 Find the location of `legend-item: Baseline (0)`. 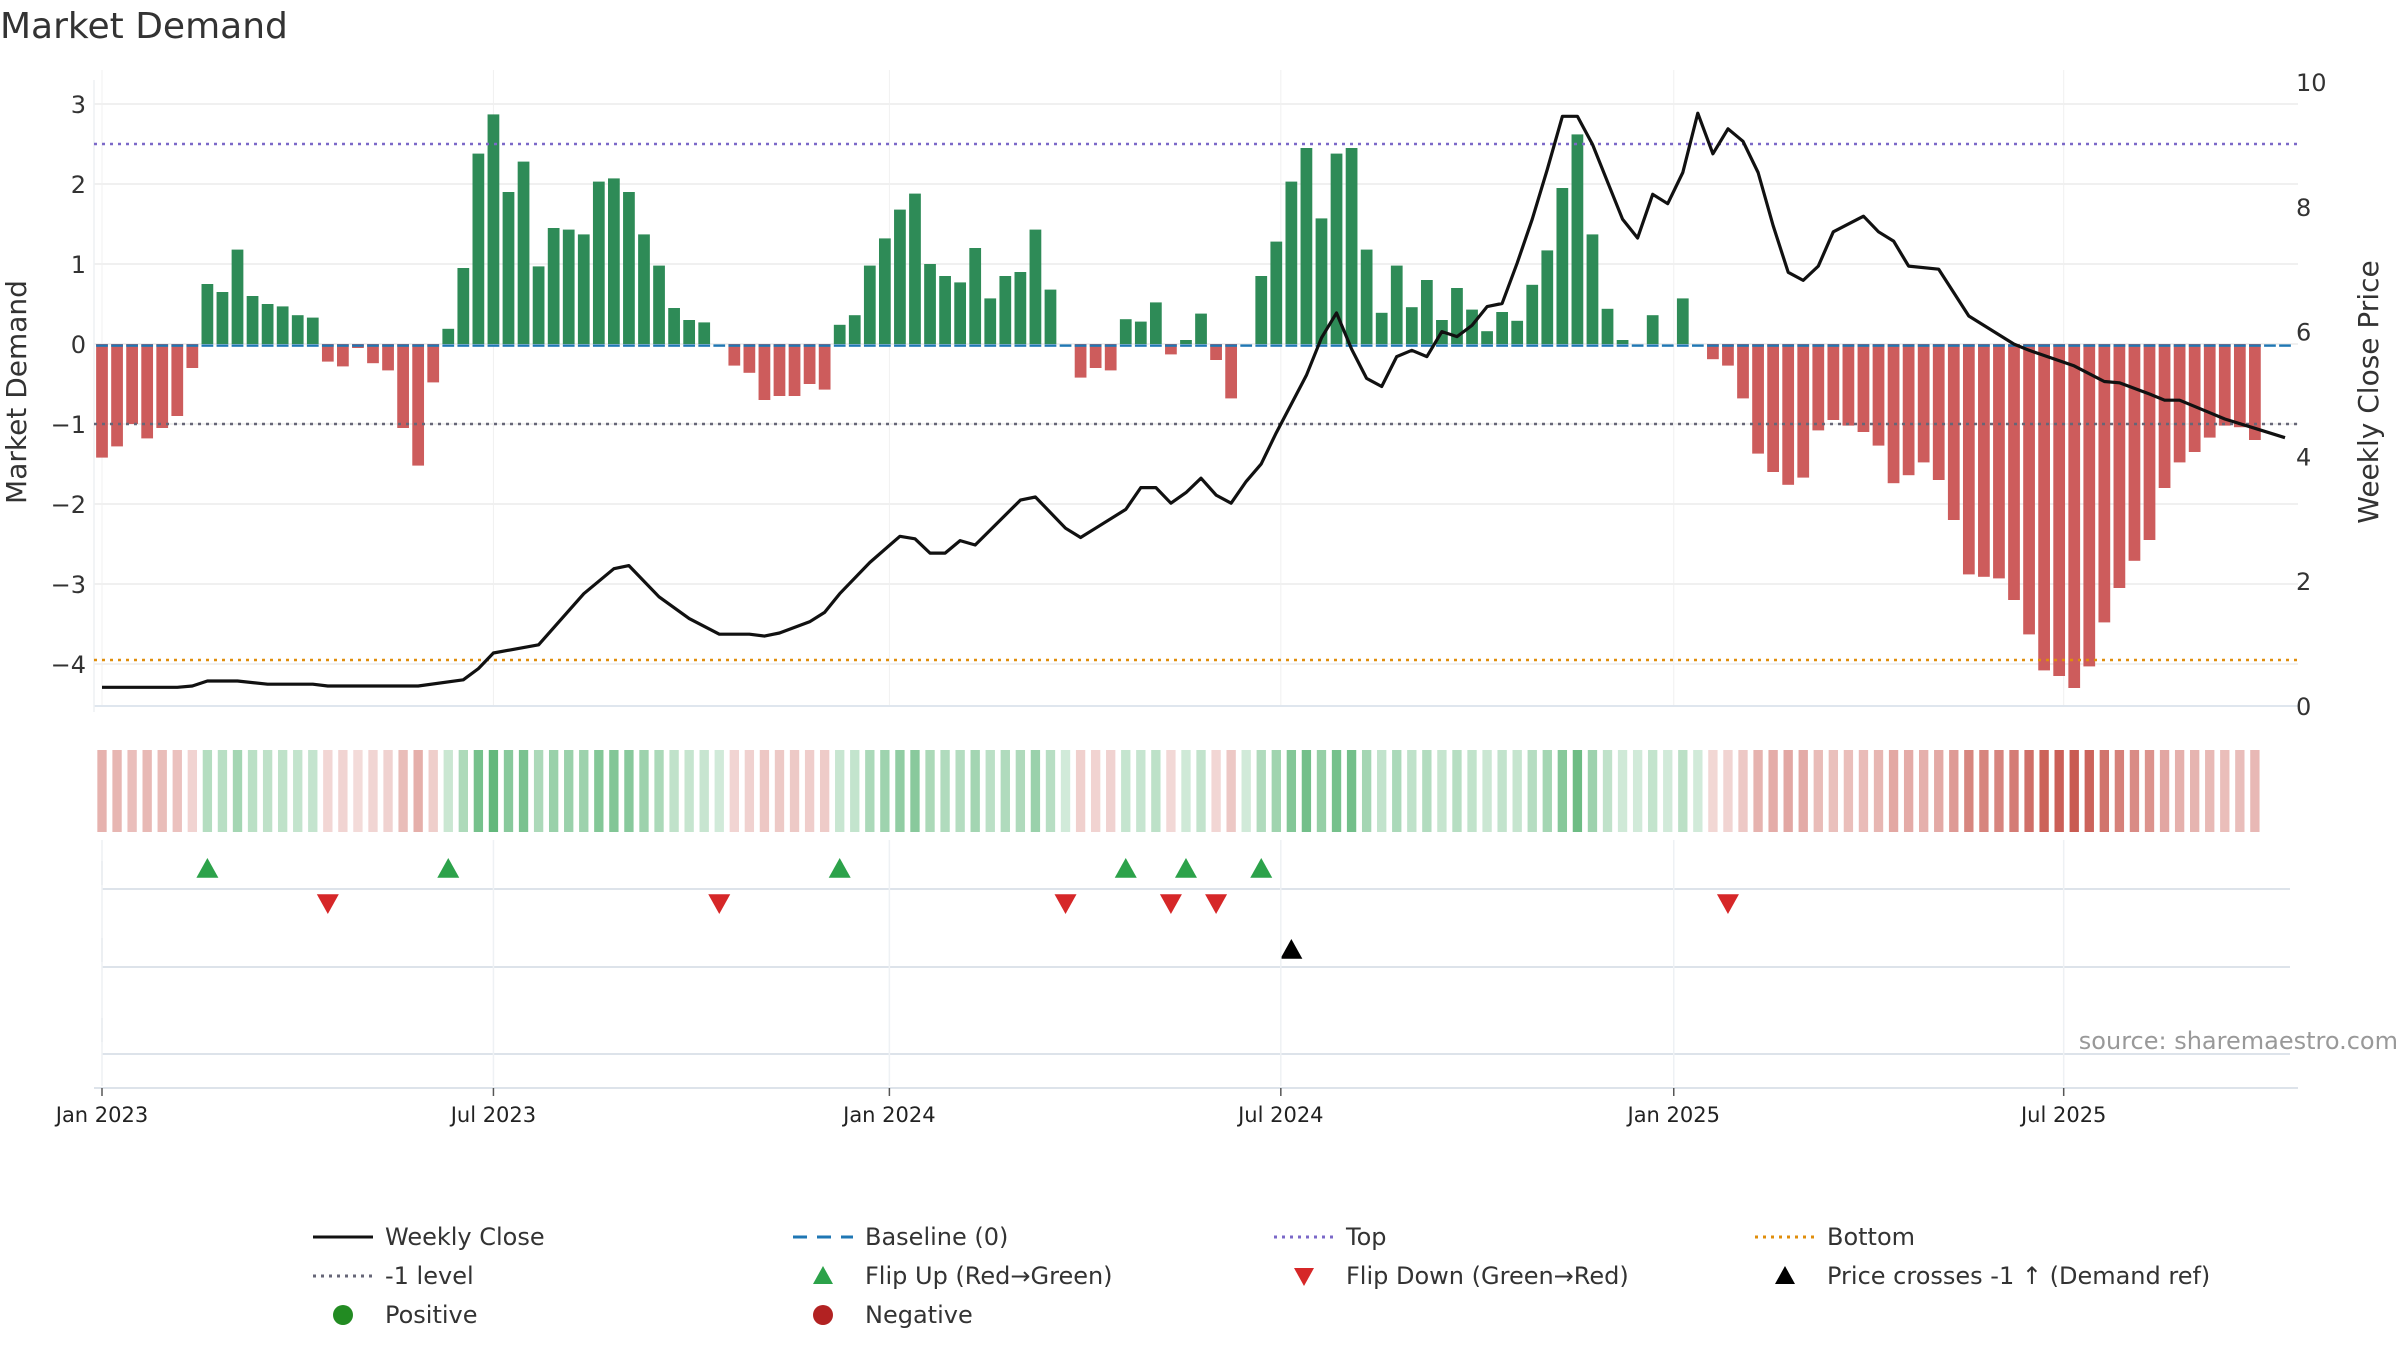

legend-item: Baseline (0) is located at coordinates (900, 1237).